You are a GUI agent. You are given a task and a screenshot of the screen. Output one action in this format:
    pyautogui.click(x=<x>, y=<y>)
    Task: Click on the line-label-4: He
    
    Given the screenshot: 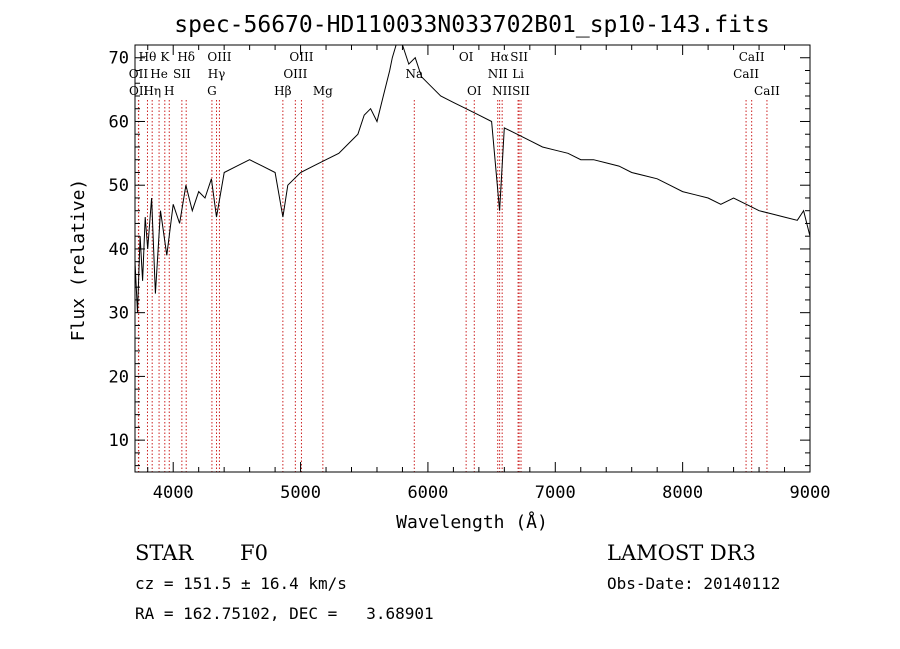 What is the action you would take?
    pyautogui.click(x=159, y=74)
    